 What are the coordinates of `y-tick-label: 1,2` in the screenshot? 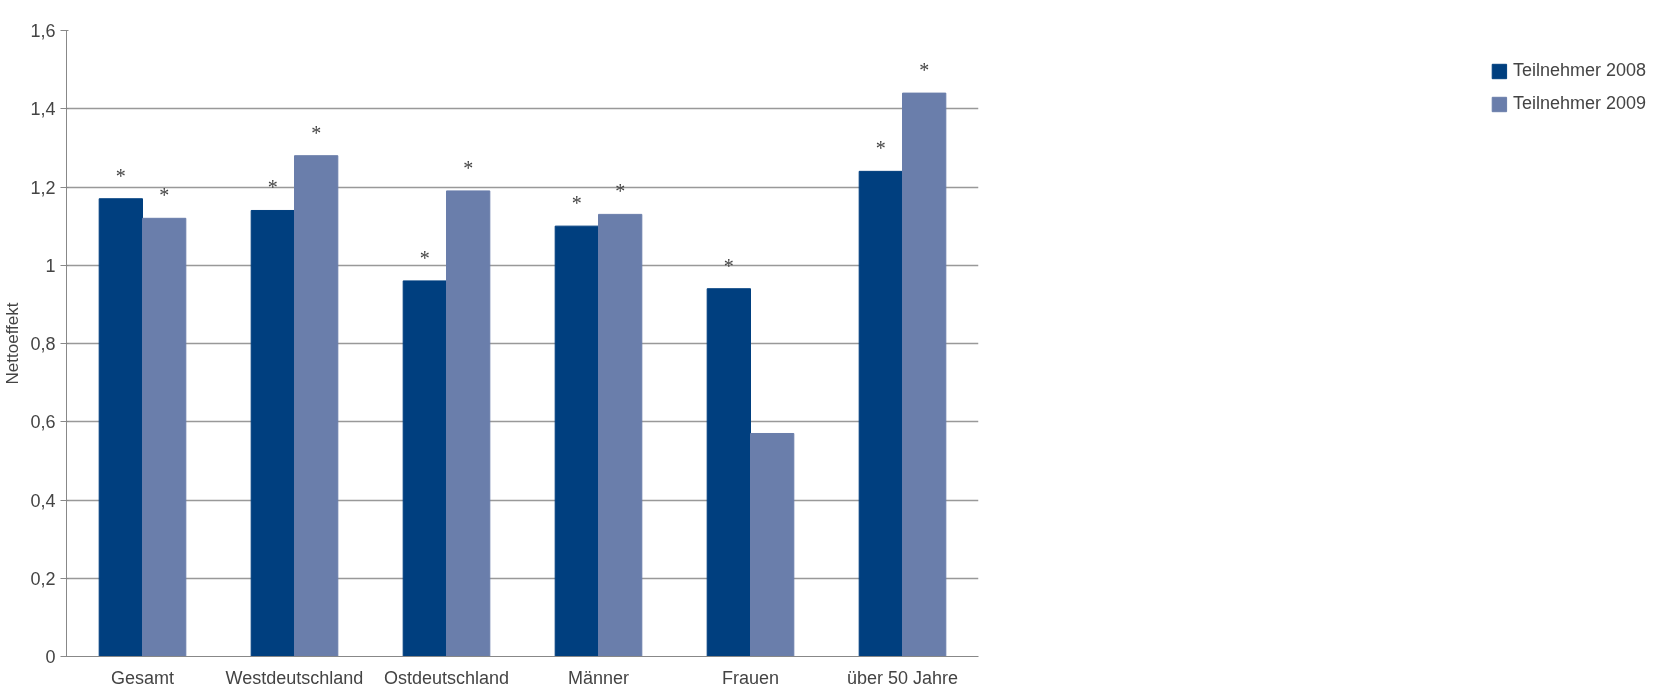 It's located at (43, 187).